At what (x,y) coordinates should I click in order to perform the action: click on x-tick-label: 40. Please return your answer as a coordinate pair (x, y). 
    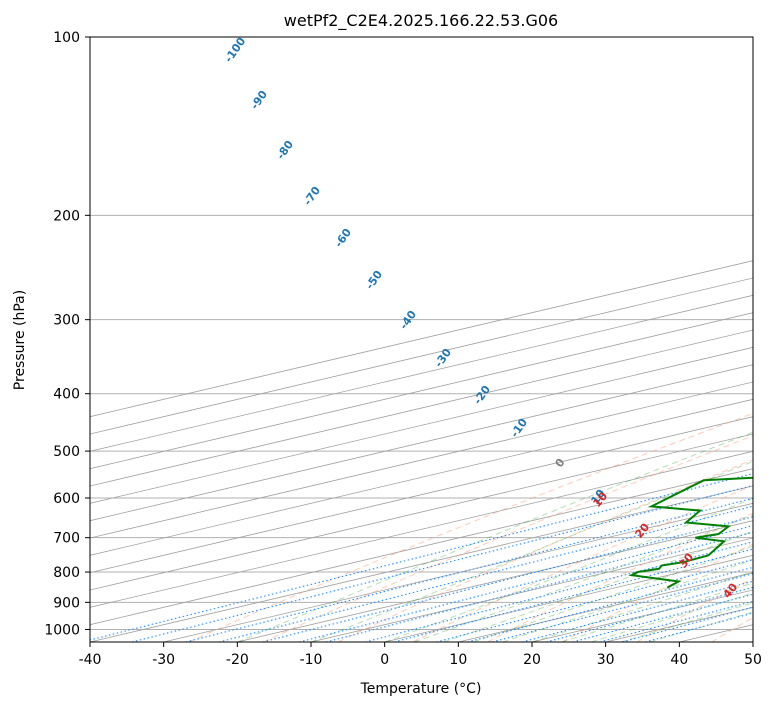
    Looking at the image, I should click on (679, 660).